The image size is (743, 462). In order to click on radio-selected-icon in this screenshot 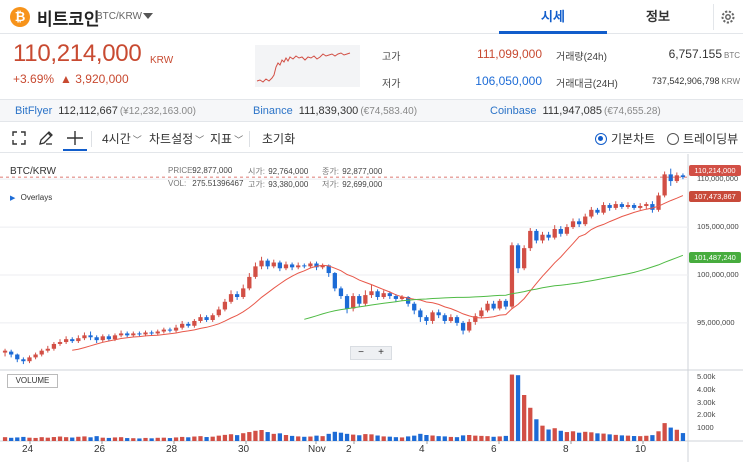, I will do `click(601, 139)`.